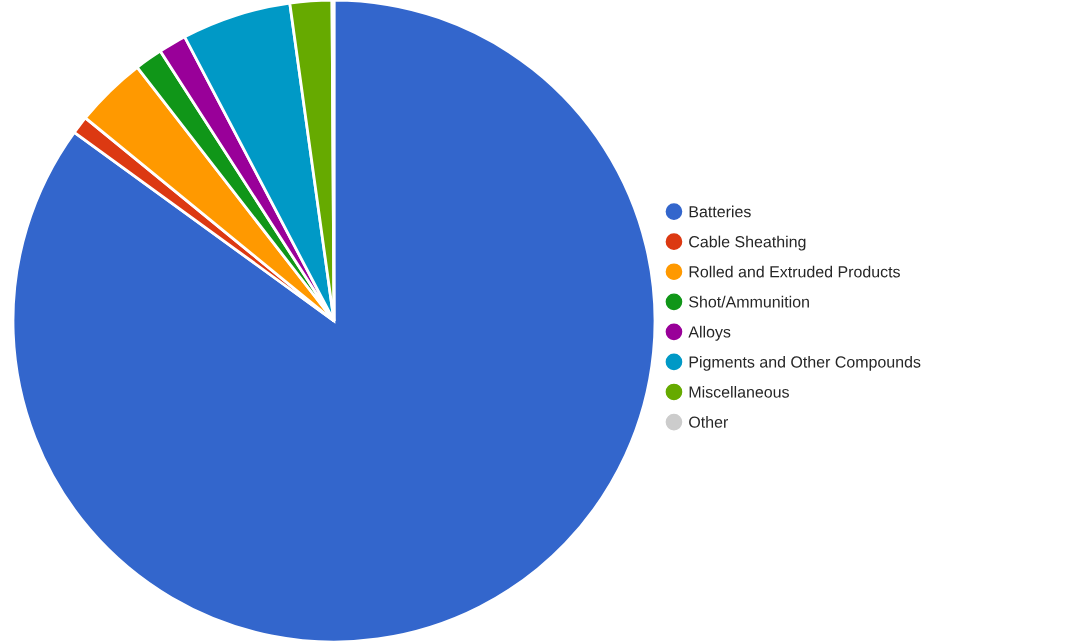 This screenshot has width=1068, height=643. I want to click on legend-label: Cable Sheathing, so click(747, 243).